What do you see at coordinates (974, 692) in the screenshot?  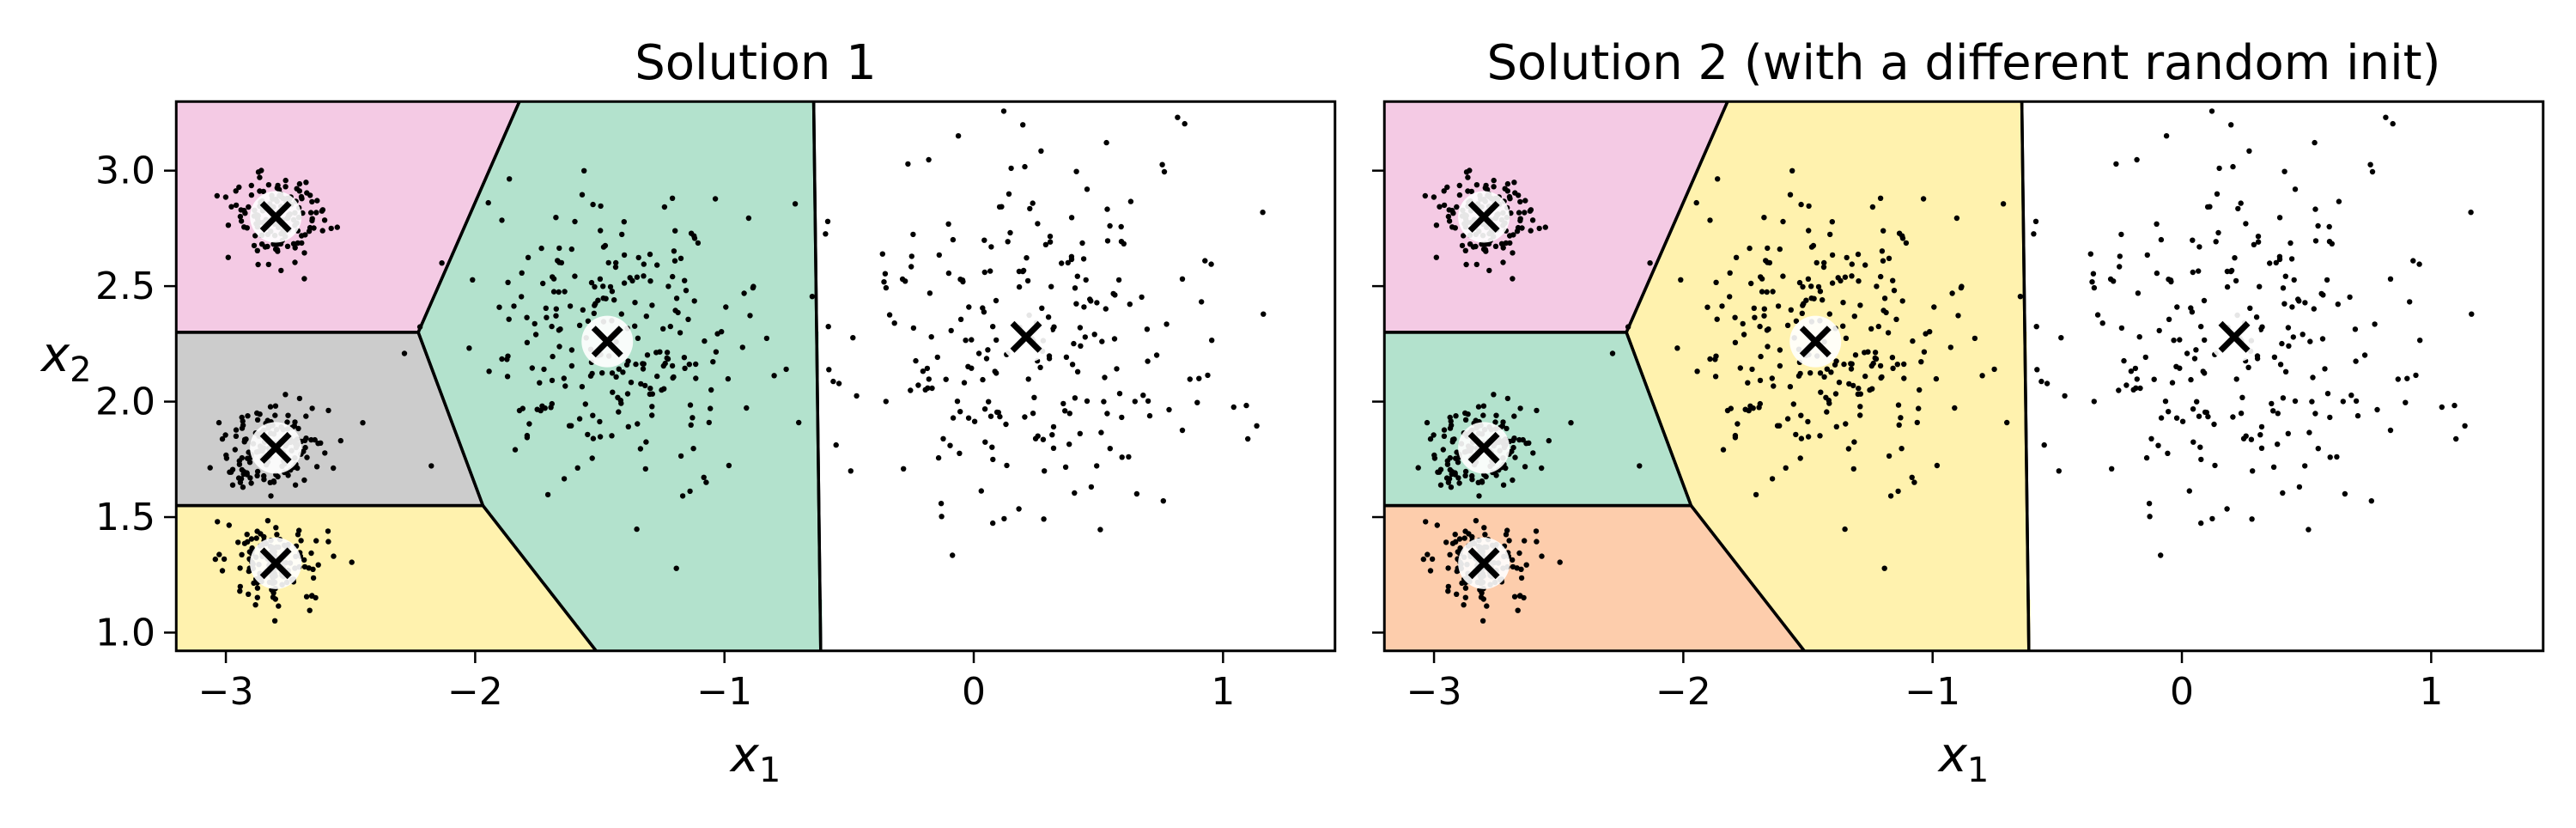 I see `x-tick-label: 0` at bounding box center [974, 692].